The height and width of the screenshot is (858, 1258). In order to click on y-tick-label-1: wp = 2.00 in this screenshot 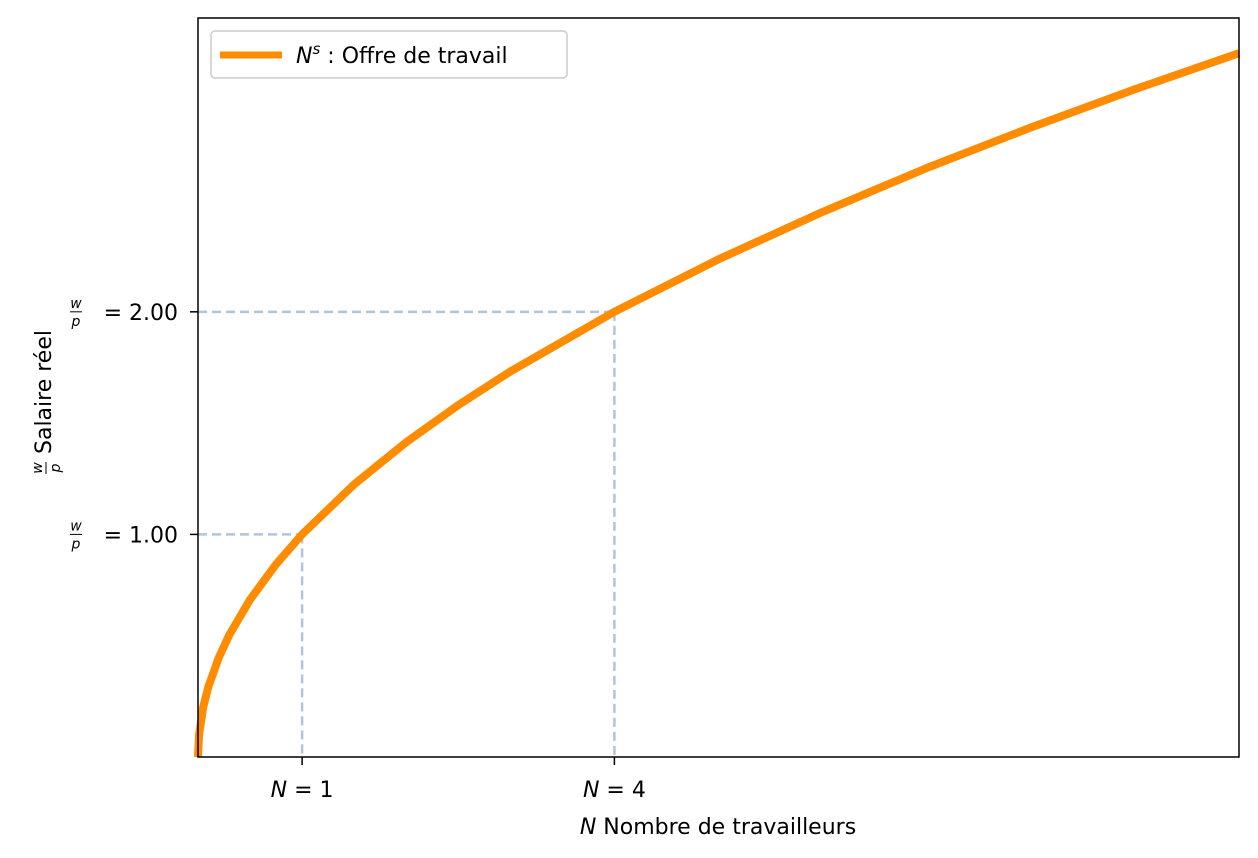, I will do `click(124, 313)`.